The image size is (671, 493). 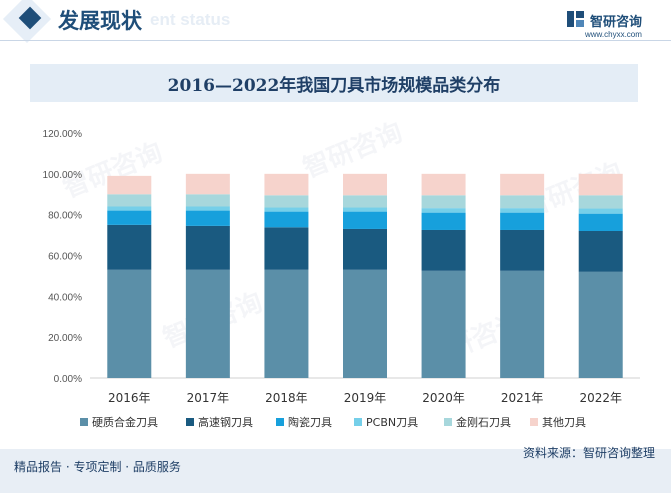 I want to click on chart-title-band, so click(x=334, y=83).